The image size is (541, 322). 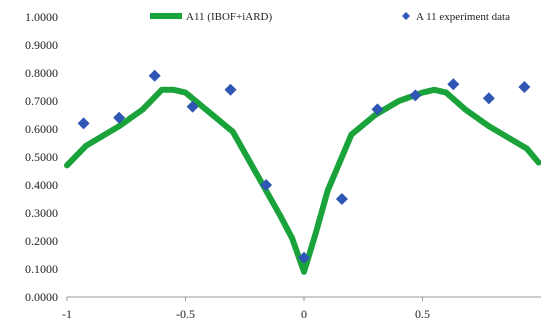 What do you see at coordinates (41, 73) in the screenshot?
I see `y-tick-label: 0.8000` at bounding box center [41, 73].